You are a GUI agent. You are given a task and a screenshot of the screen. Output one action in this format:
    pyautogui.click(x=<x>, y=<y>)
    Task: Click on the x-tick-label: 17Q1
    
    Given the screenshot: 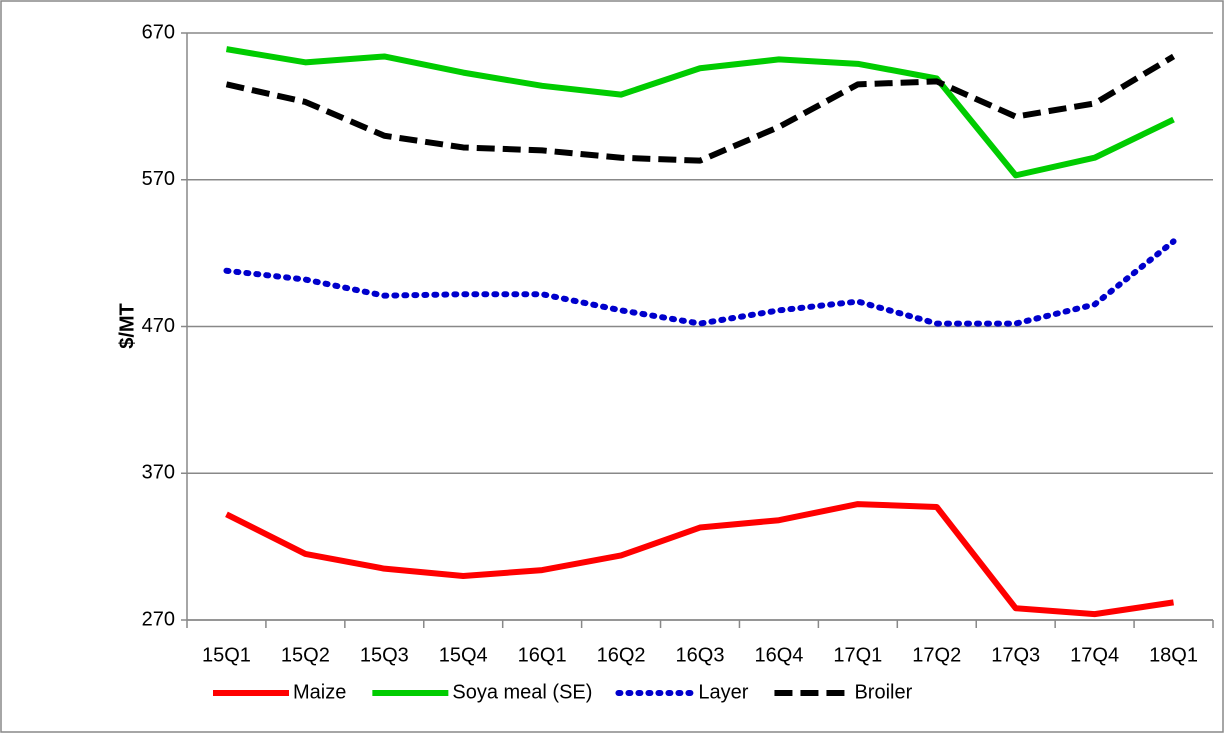 What is the action you would take?
    pyautogui.click(x=857, y=655)
    